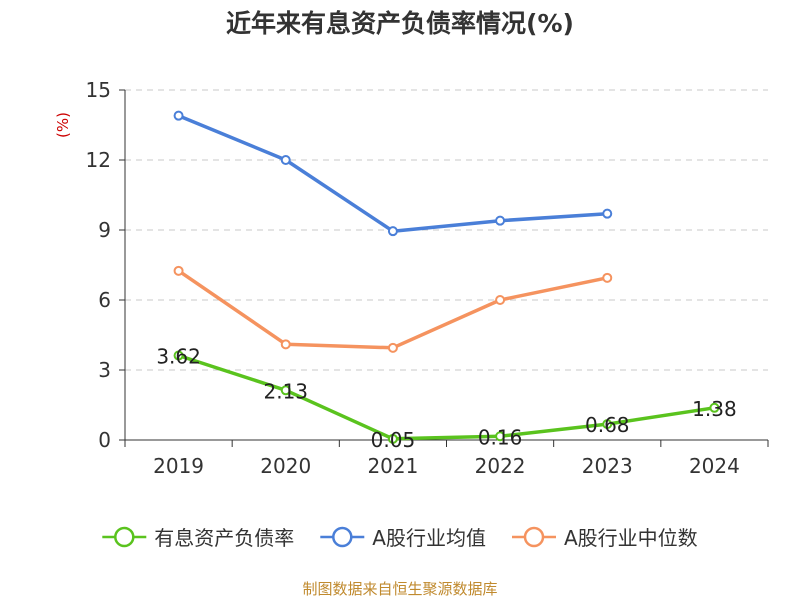  I want to click on data-label: 0.05, so click(393, 440).